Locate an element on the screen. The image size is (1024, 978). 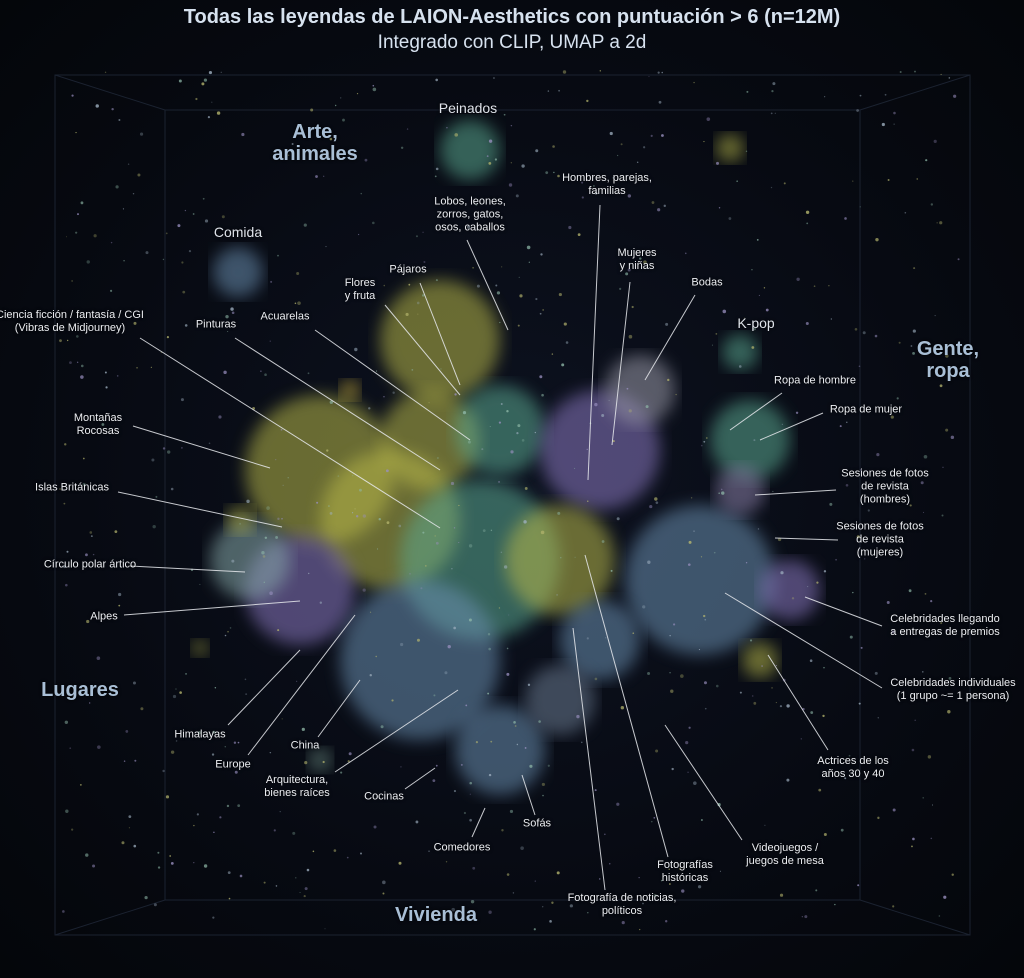
leader-line-mujeres is located at coordinates (621, 363).